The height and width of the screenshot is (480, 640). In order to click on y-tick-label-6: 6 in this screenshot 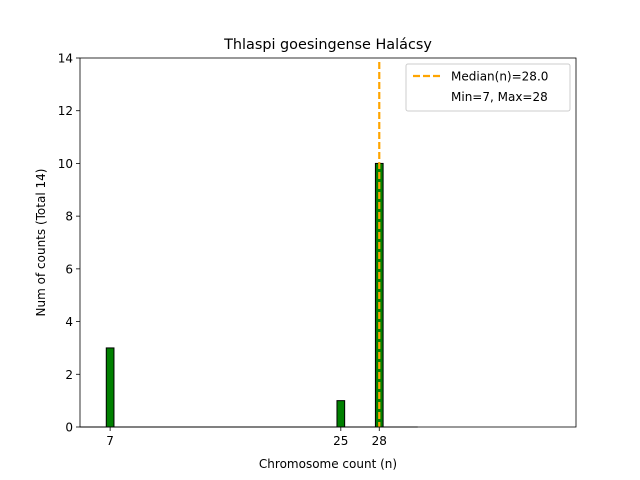, I will do `click(69, 269)`.